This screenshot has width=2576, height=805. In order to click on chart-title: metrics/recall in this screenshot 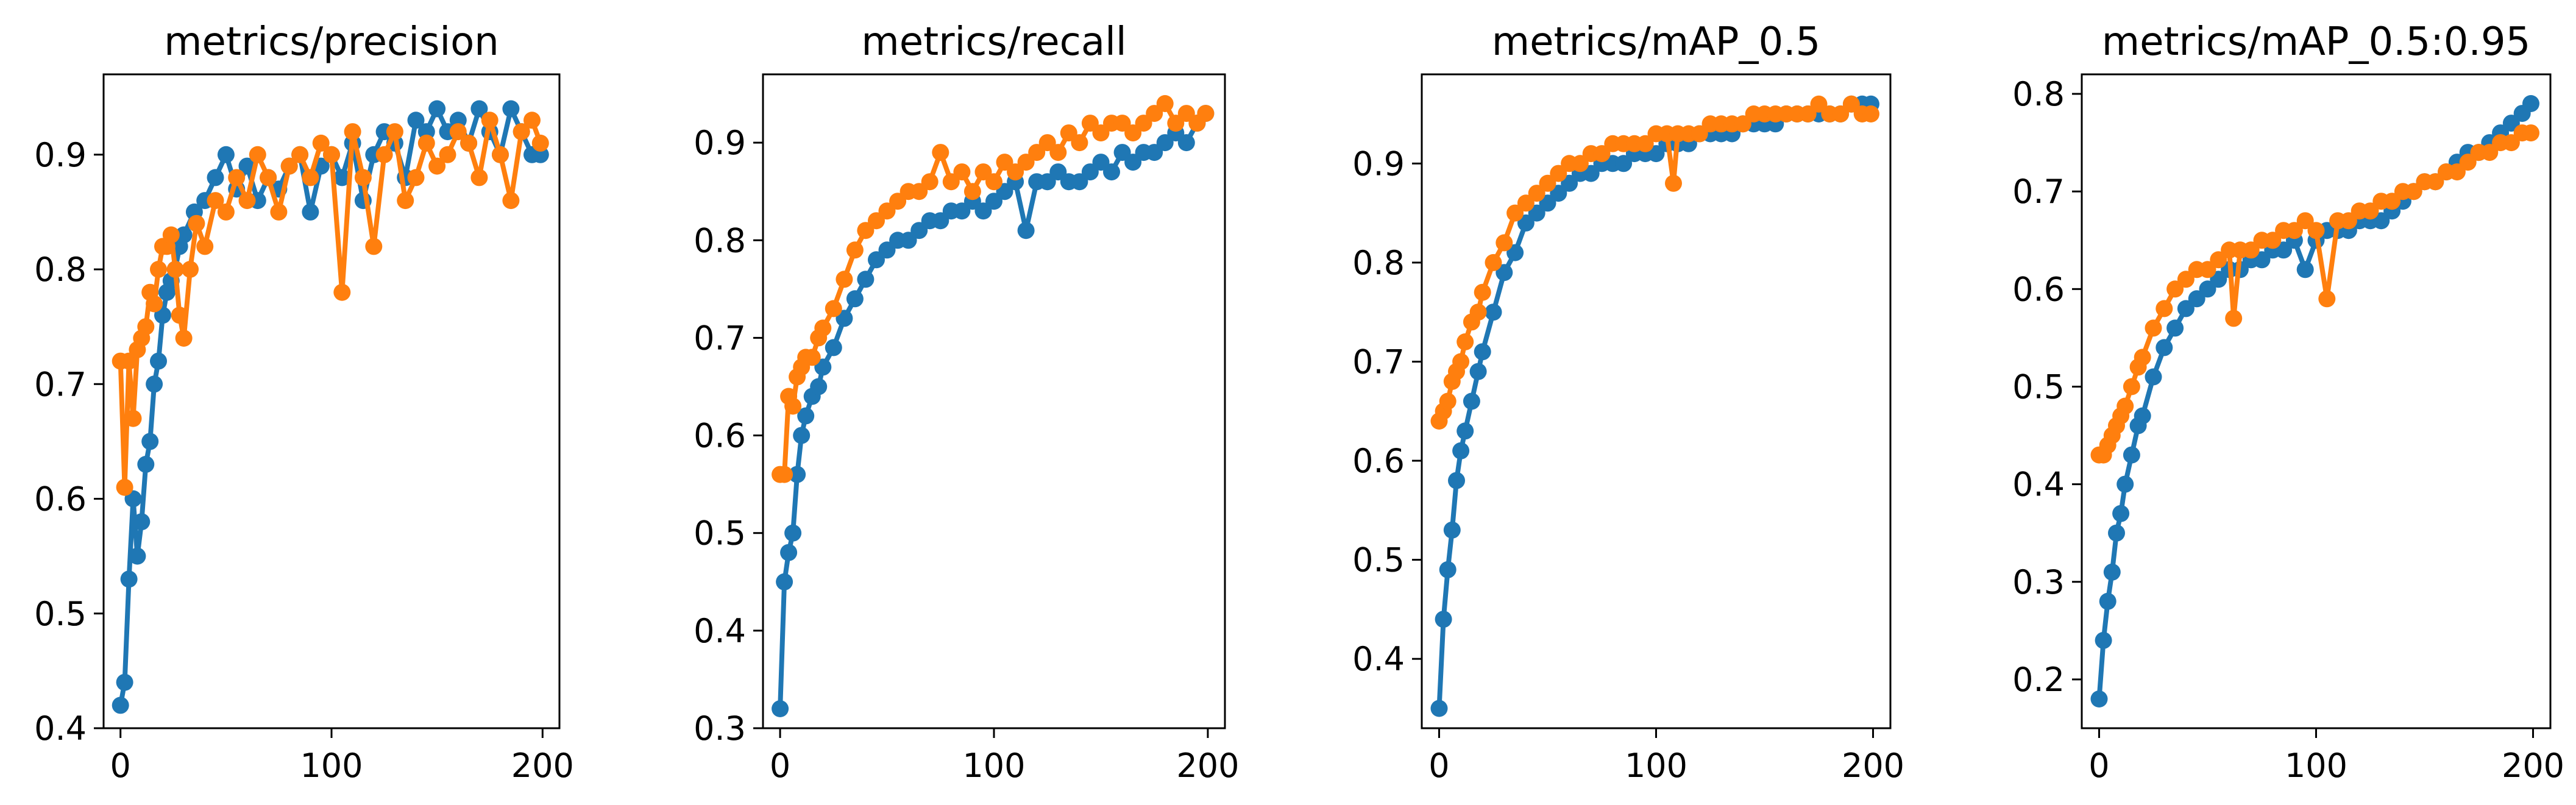, I will do `click(993, 42)`.